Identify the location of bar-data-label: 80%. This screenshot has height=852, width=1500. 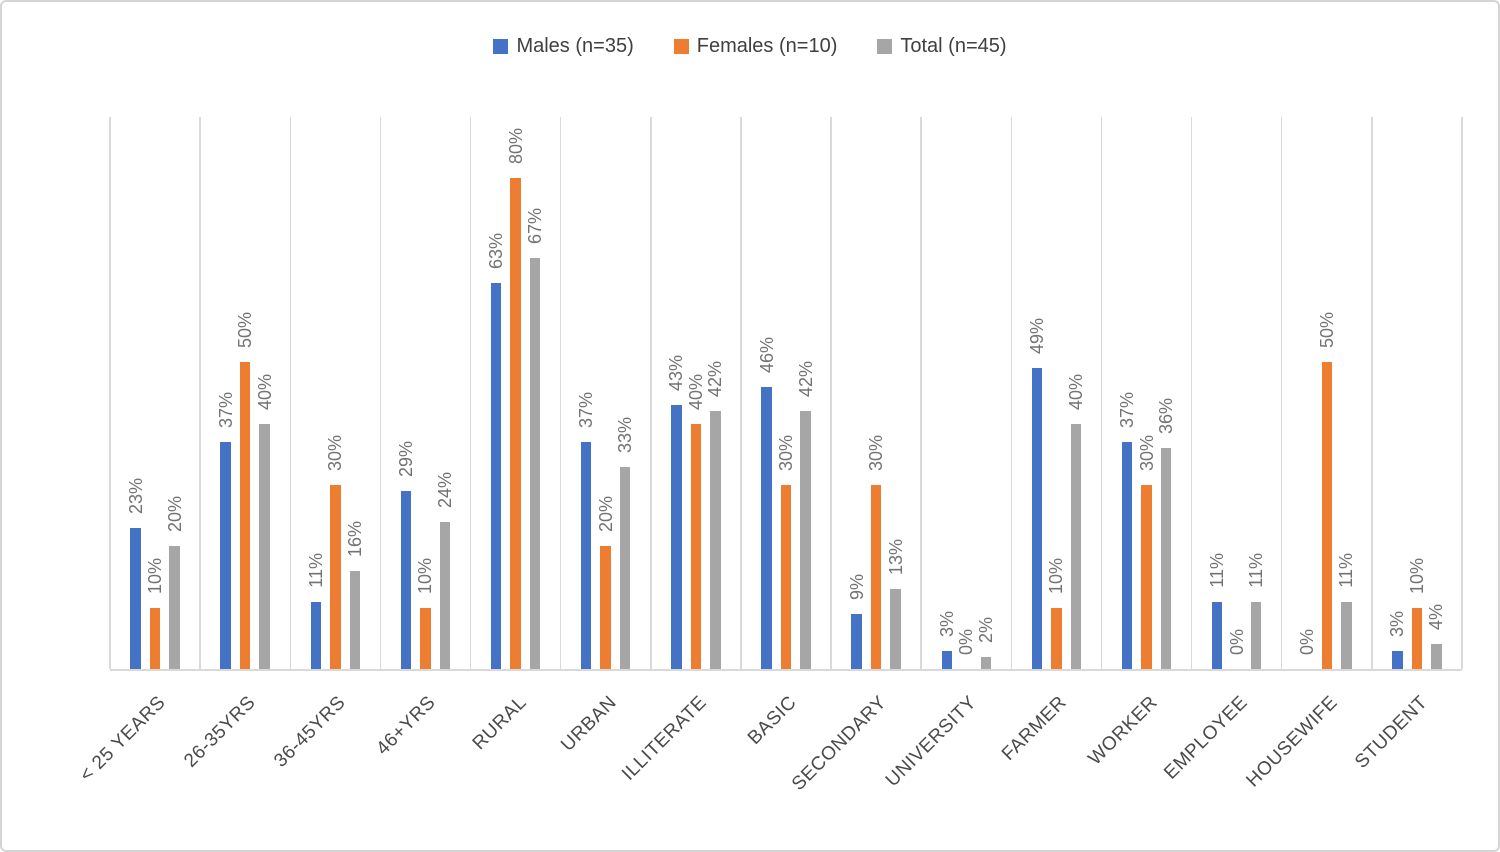
(515, 146).